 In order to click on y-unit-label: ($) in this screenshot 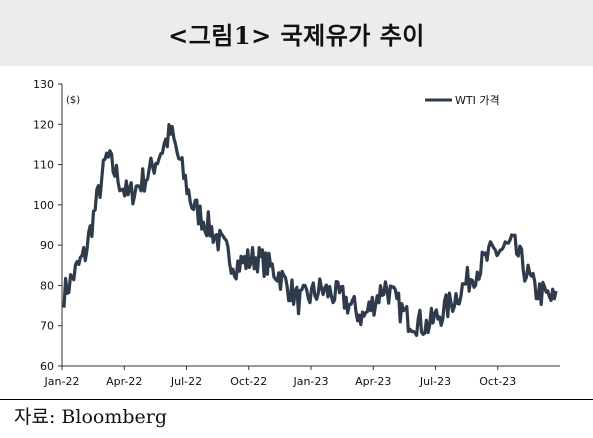, I will do `click(73, 100)`.